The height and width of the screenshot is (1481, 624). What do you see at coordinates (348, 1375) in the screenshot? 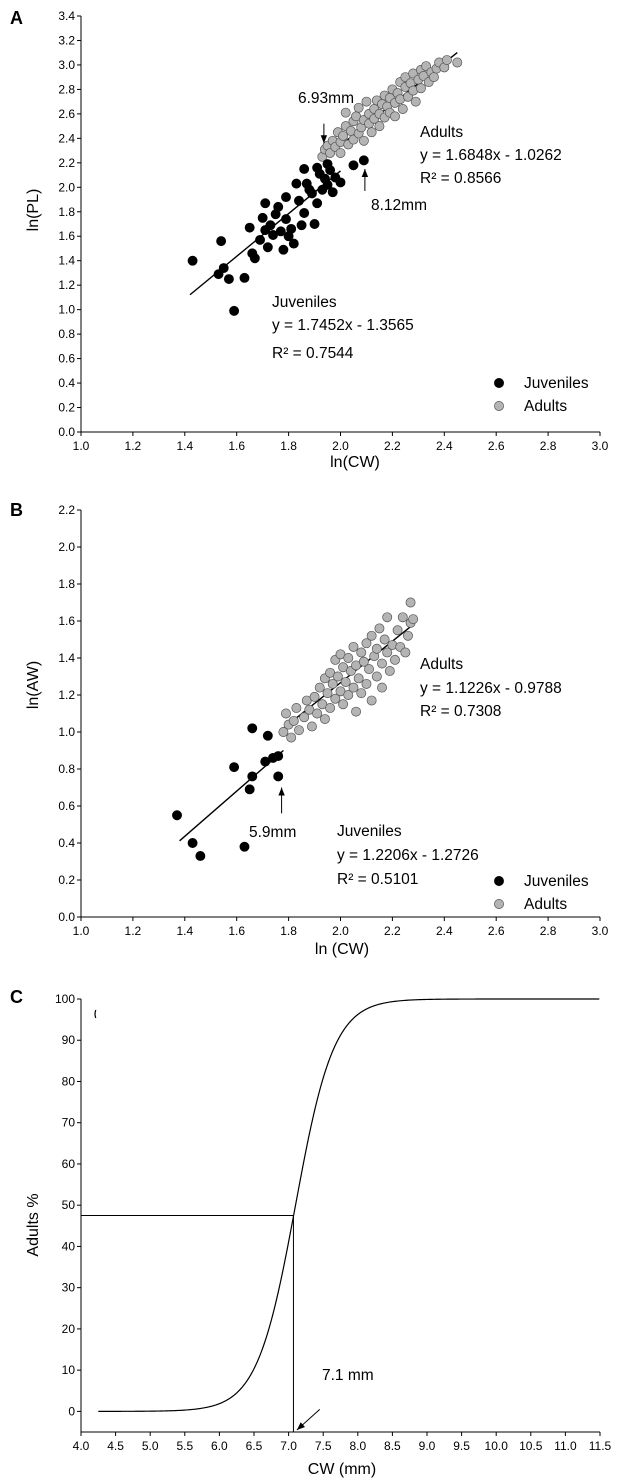
I see `panel-c-annotation-7-1mm: 7.1 mm` at bounding box center [348, 1375].